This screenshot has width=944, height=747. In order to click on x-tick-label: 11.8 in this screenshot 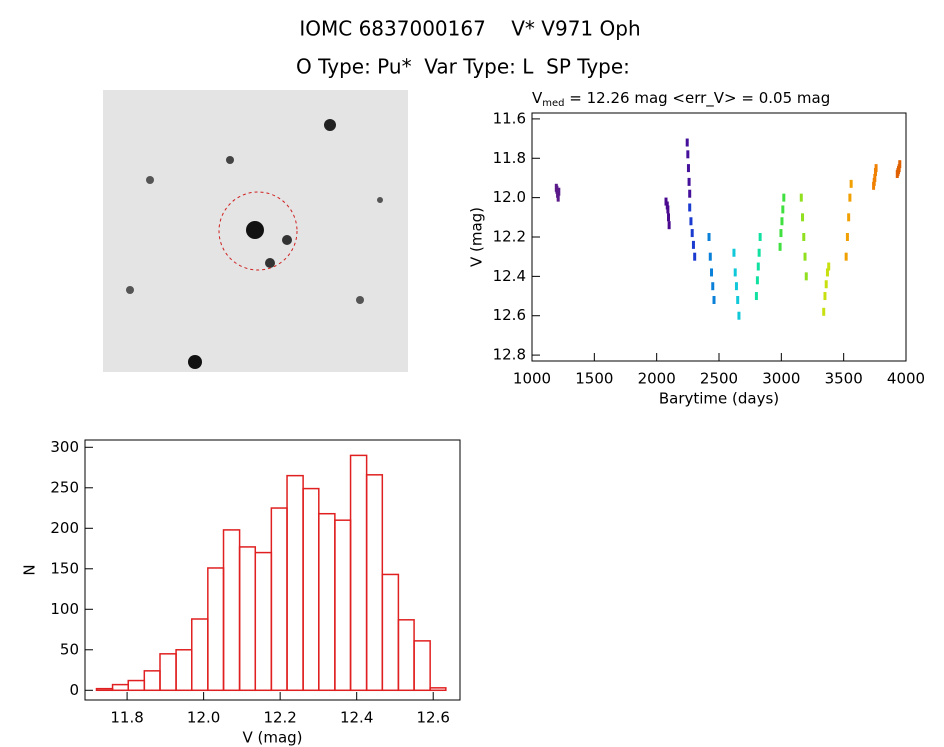, I will do `click(126, 718)`.